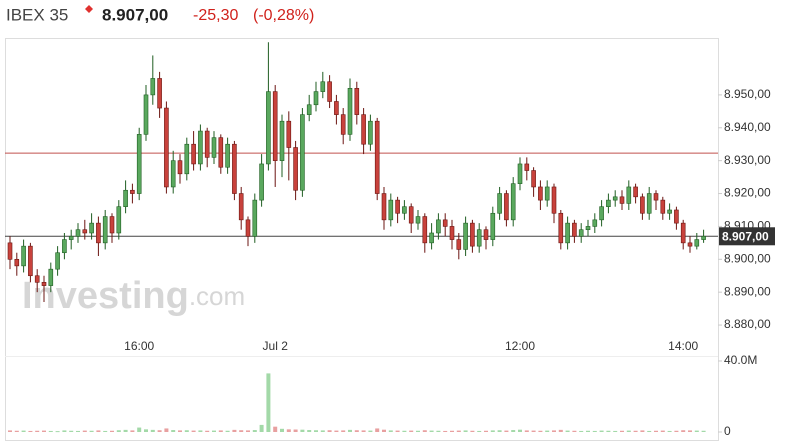 The width and height of the screenshot is (788, 447). I want to click on price-tag, so click(747, 236).